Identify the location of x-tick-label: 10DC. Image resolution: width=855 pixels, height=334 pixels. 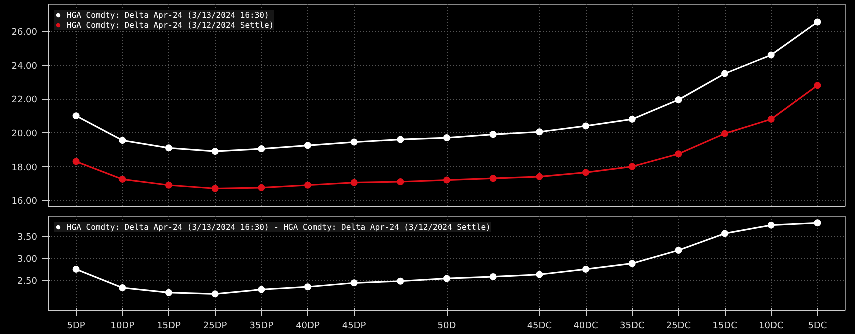
(771, 327).